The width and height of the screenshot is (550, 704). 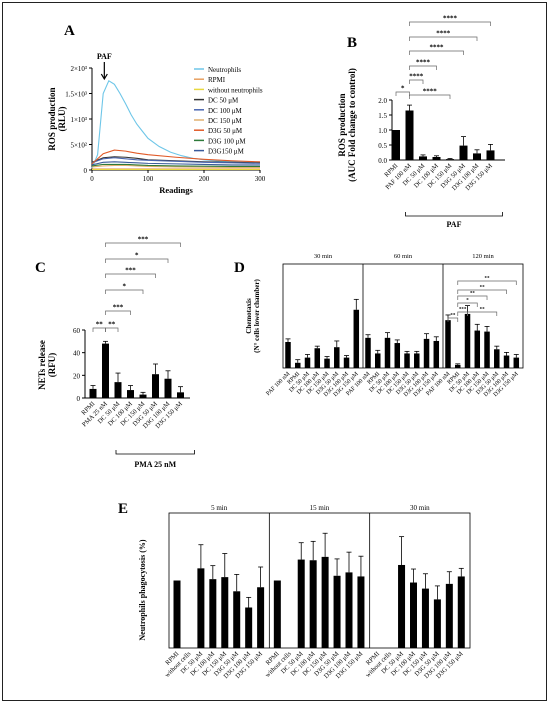 I want to click on legend-label: DC 50 μM, so click(x=223, y=101).